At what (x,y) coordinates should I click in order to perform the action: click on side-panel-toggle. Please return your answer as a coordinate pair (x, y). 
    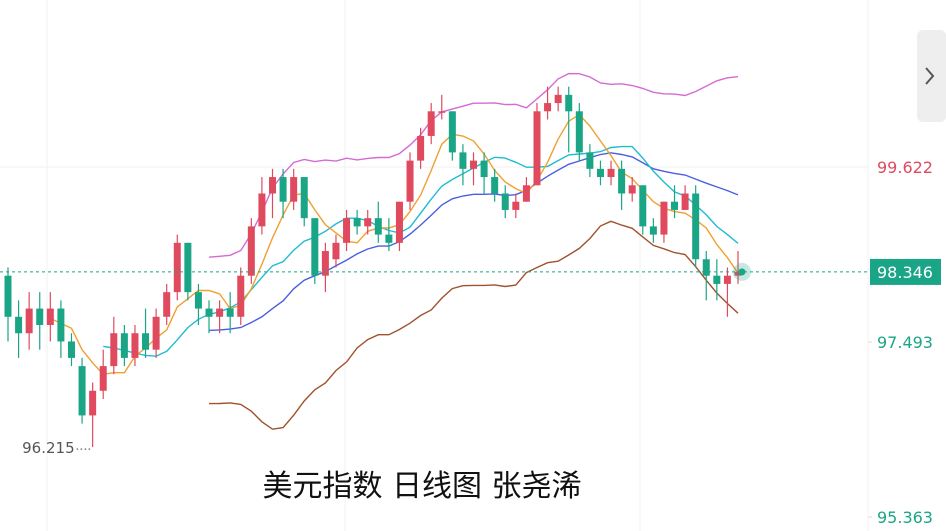
    Looking at the image, I should click on (931, 76).